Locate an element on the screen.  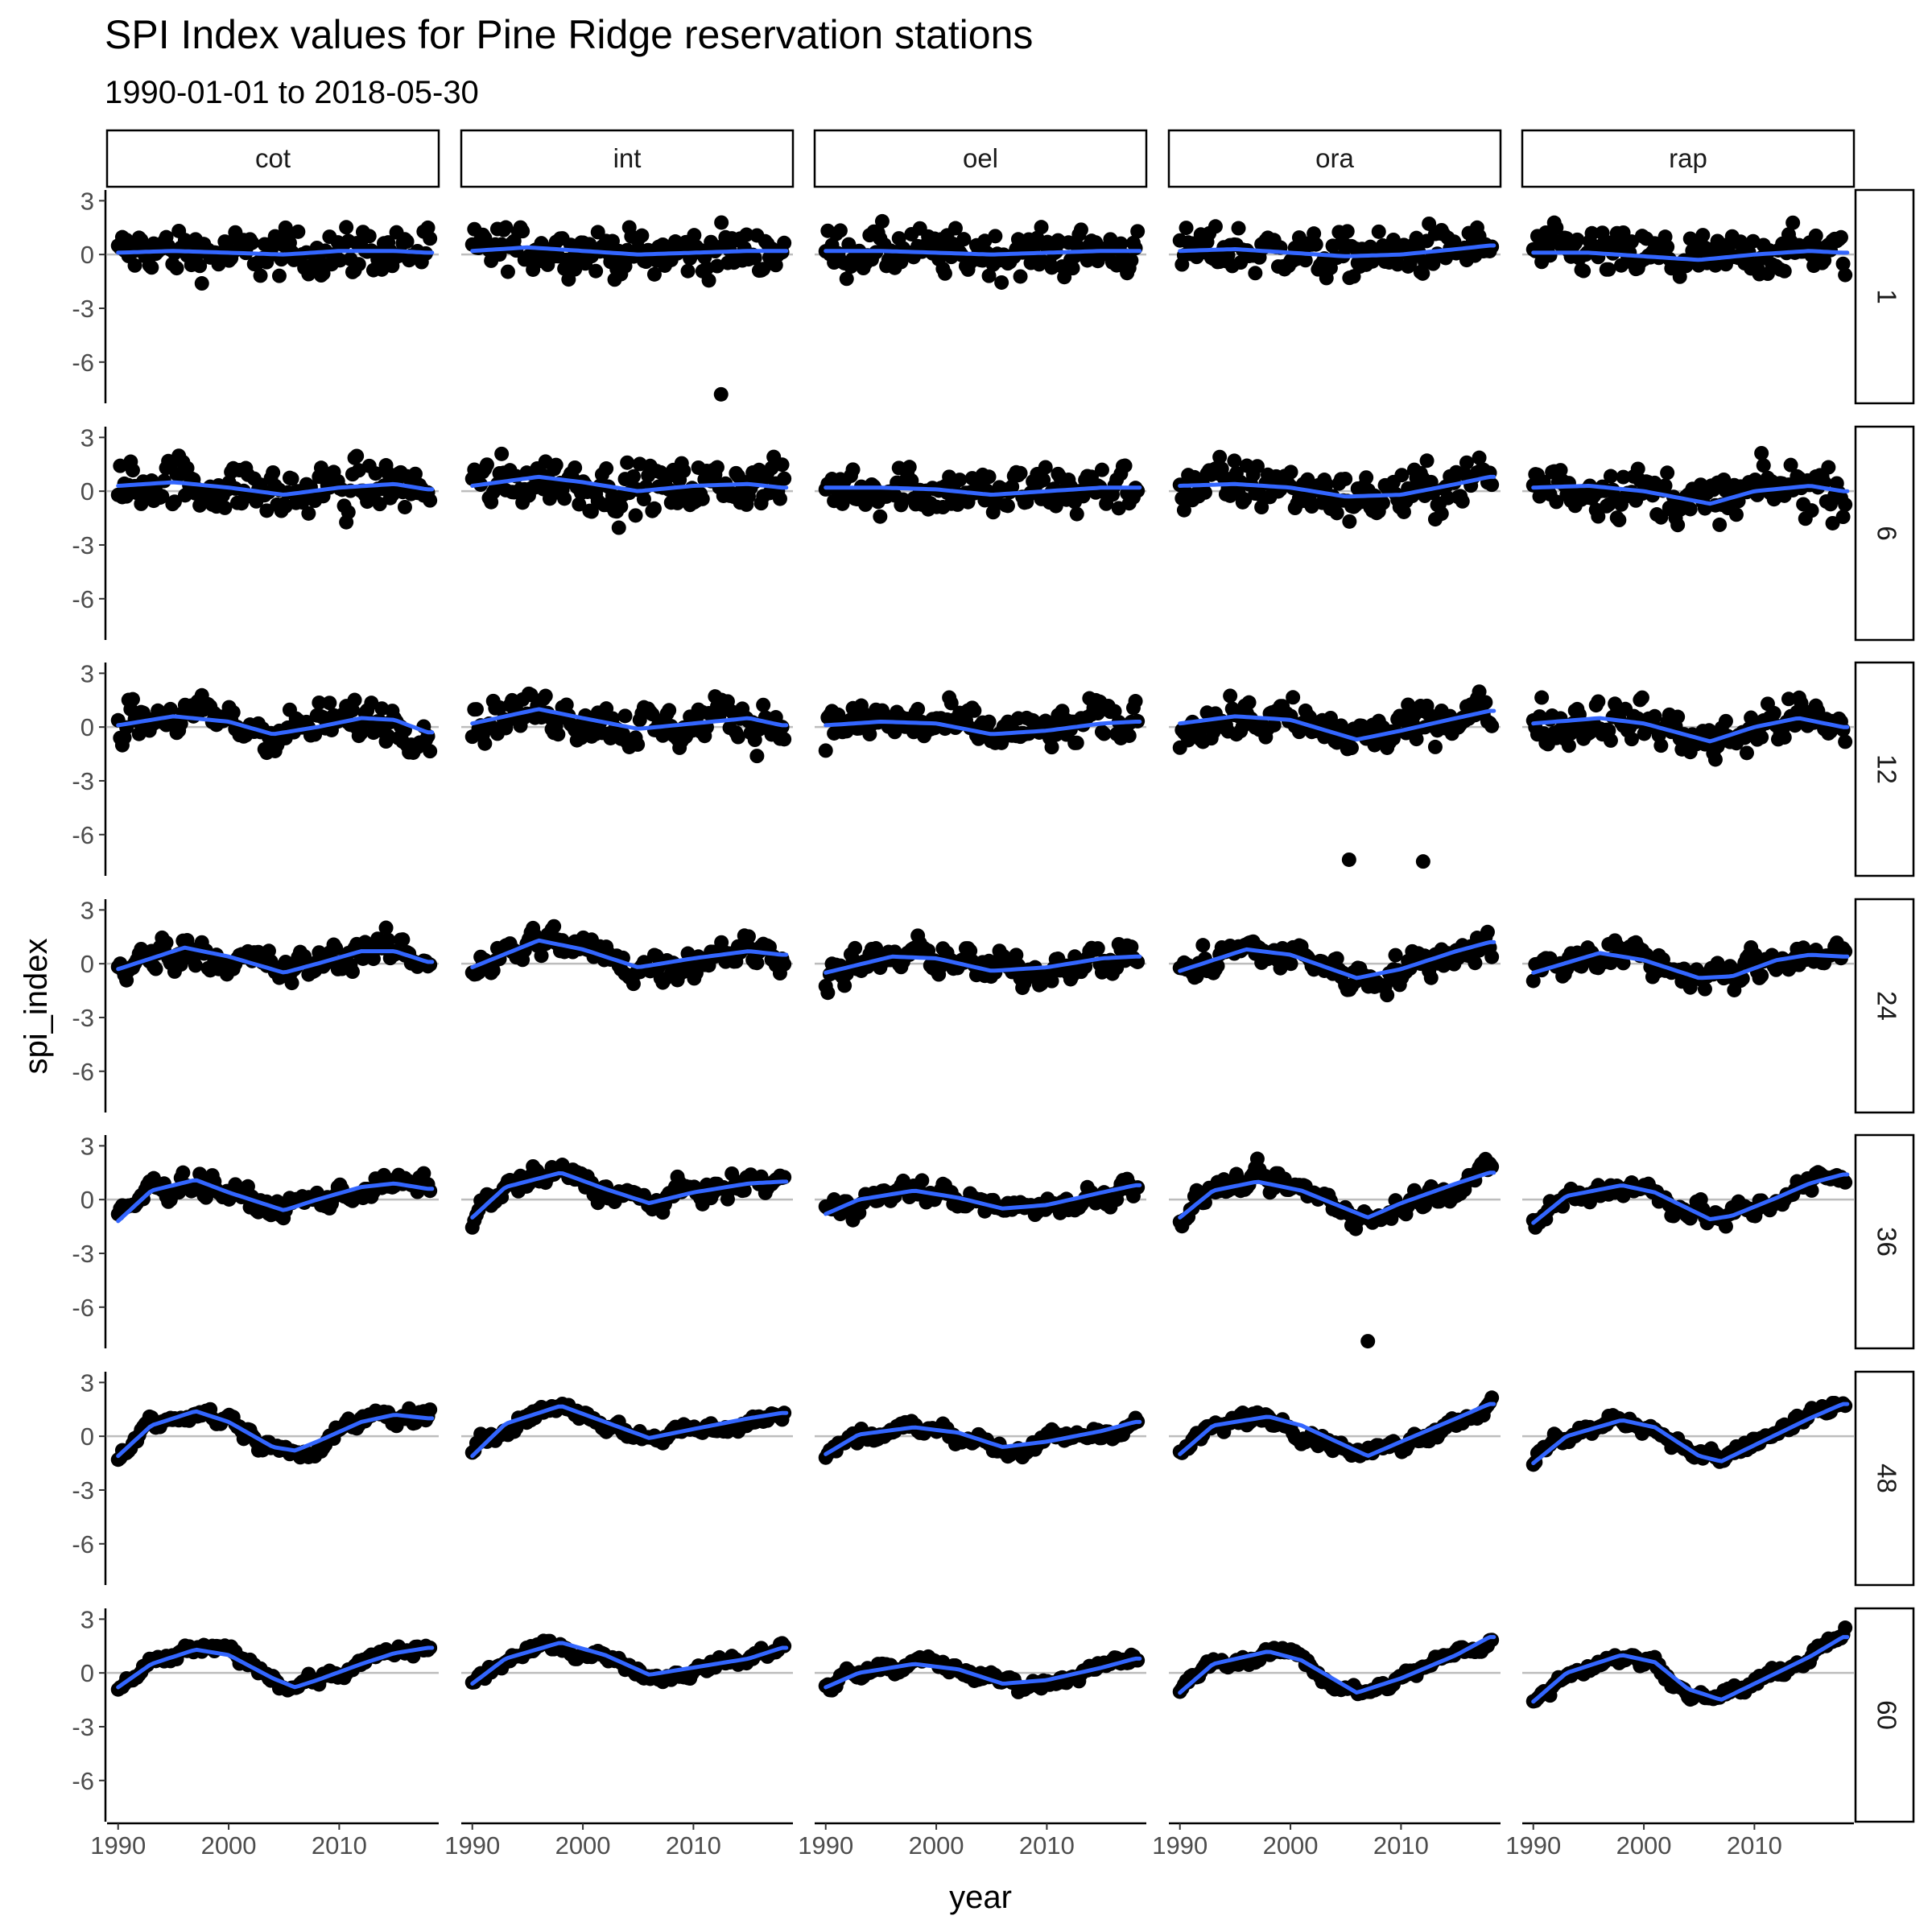
column-strip-label: oel is located at coordinates (980, 158).